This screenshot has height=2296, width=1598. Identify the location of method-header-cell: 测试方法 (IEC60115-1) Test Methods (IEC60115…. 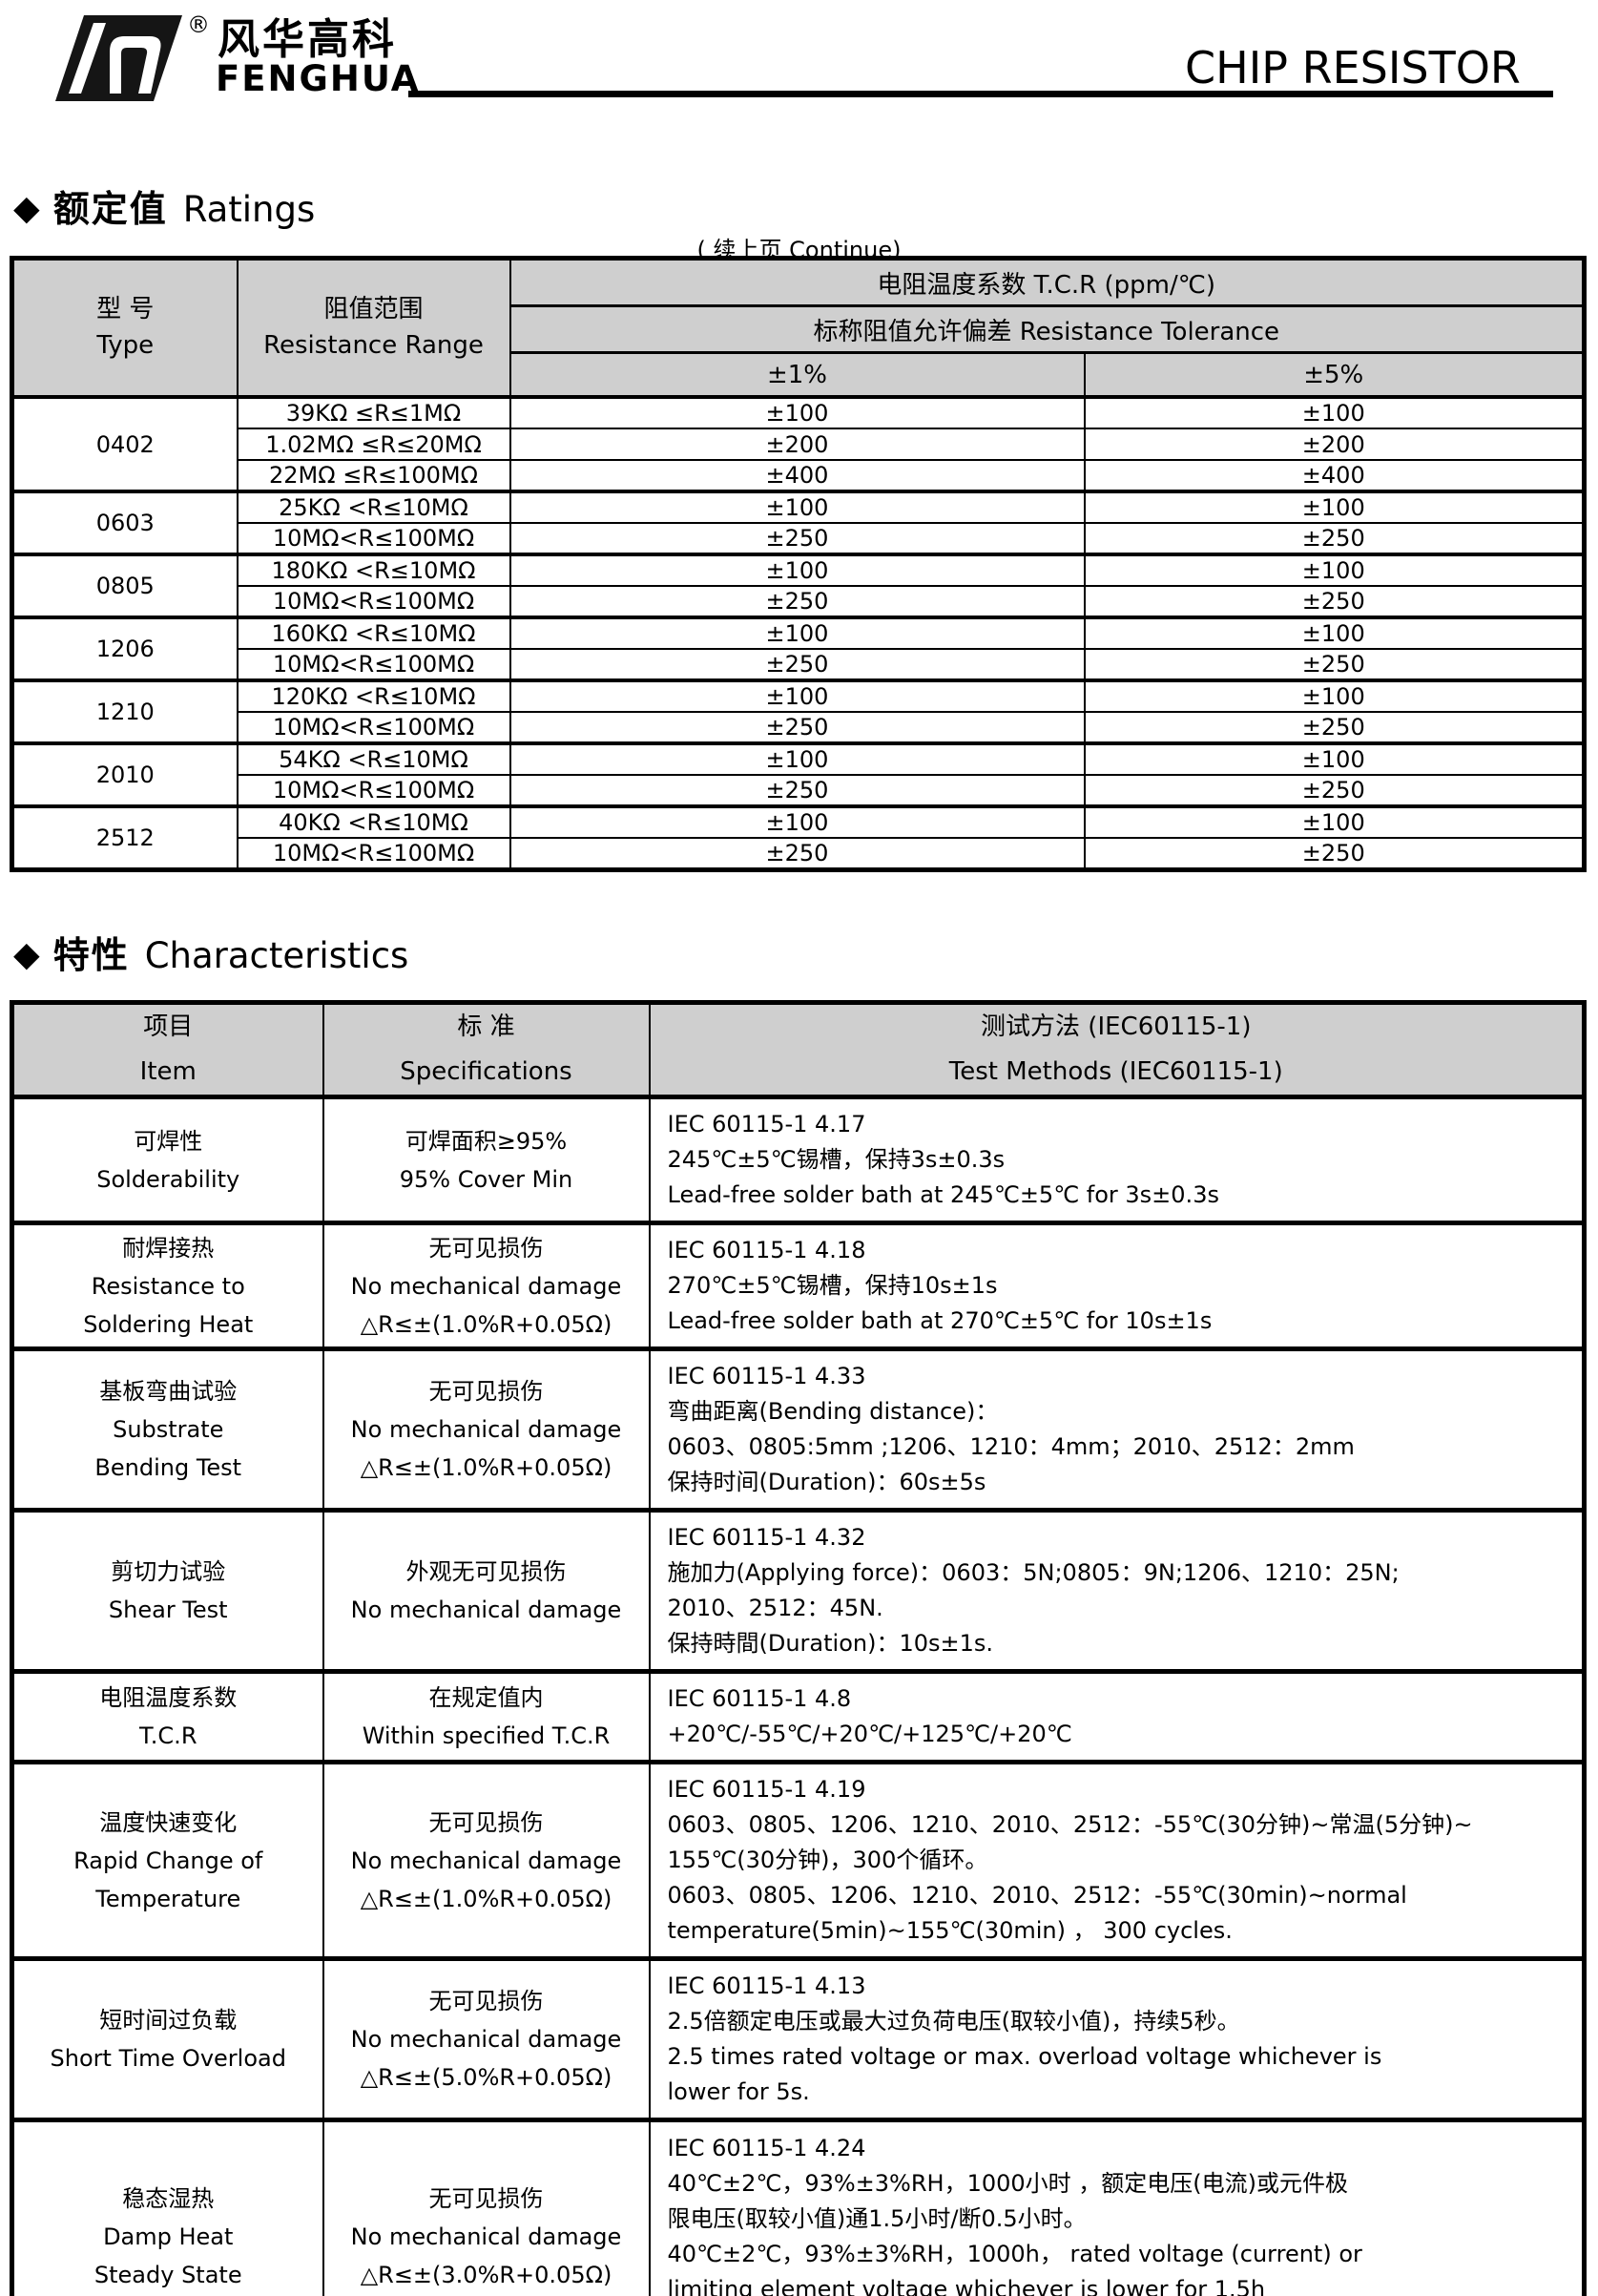
(1117, 1050).